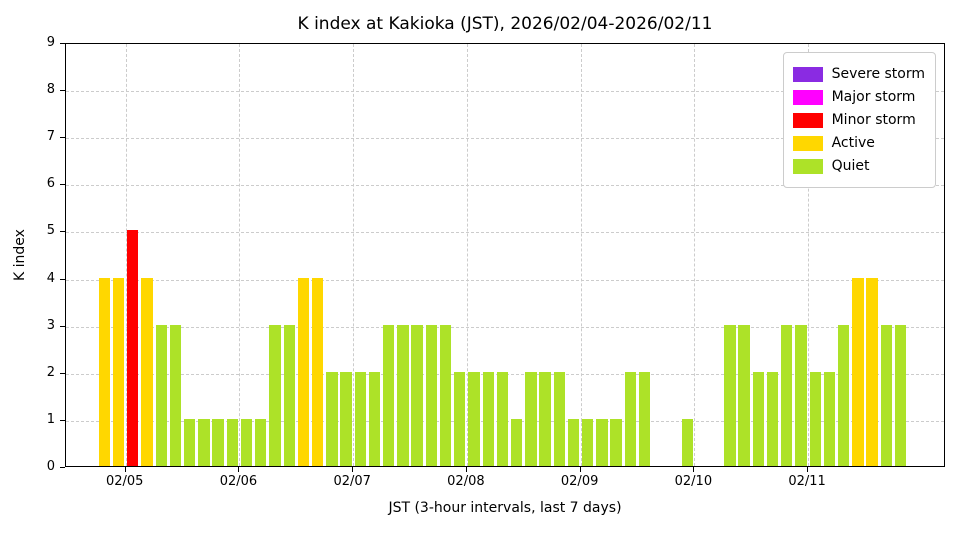 The height and width of the screenshot is (540, 960). Describe the element at coordinates (50, 42) in the screenshot. I see `y-tick-label: 9` at that location.